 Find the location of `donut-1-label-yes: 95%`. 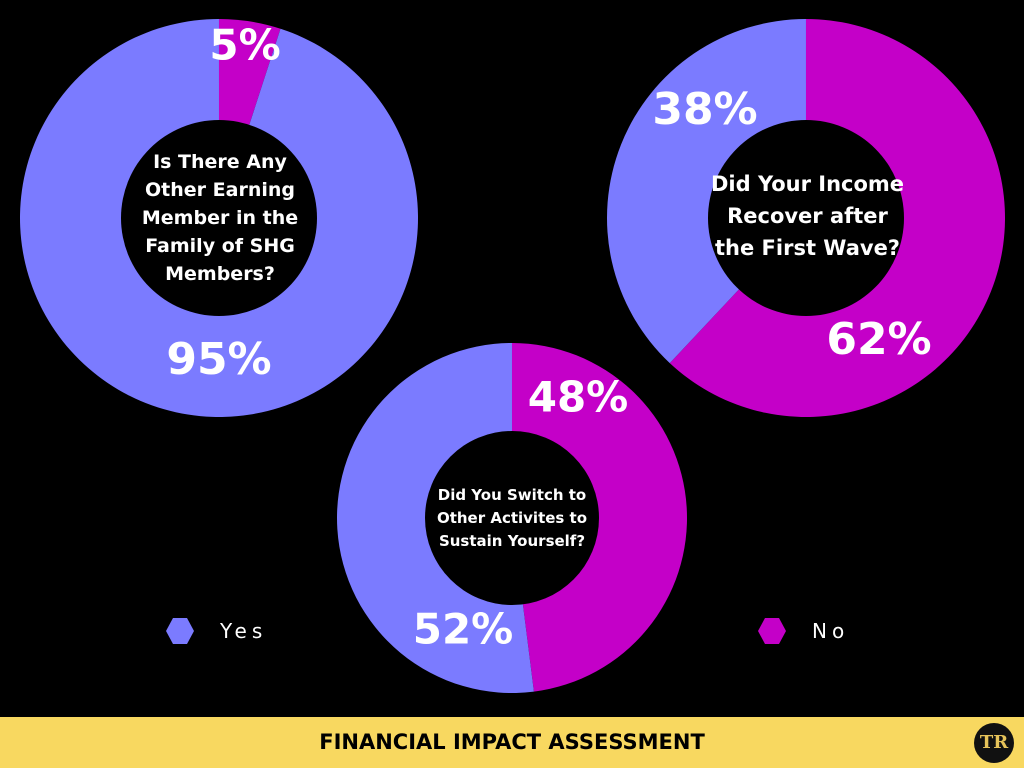

donut-1-label-yes: 95% is located at coordinates (218, 359).